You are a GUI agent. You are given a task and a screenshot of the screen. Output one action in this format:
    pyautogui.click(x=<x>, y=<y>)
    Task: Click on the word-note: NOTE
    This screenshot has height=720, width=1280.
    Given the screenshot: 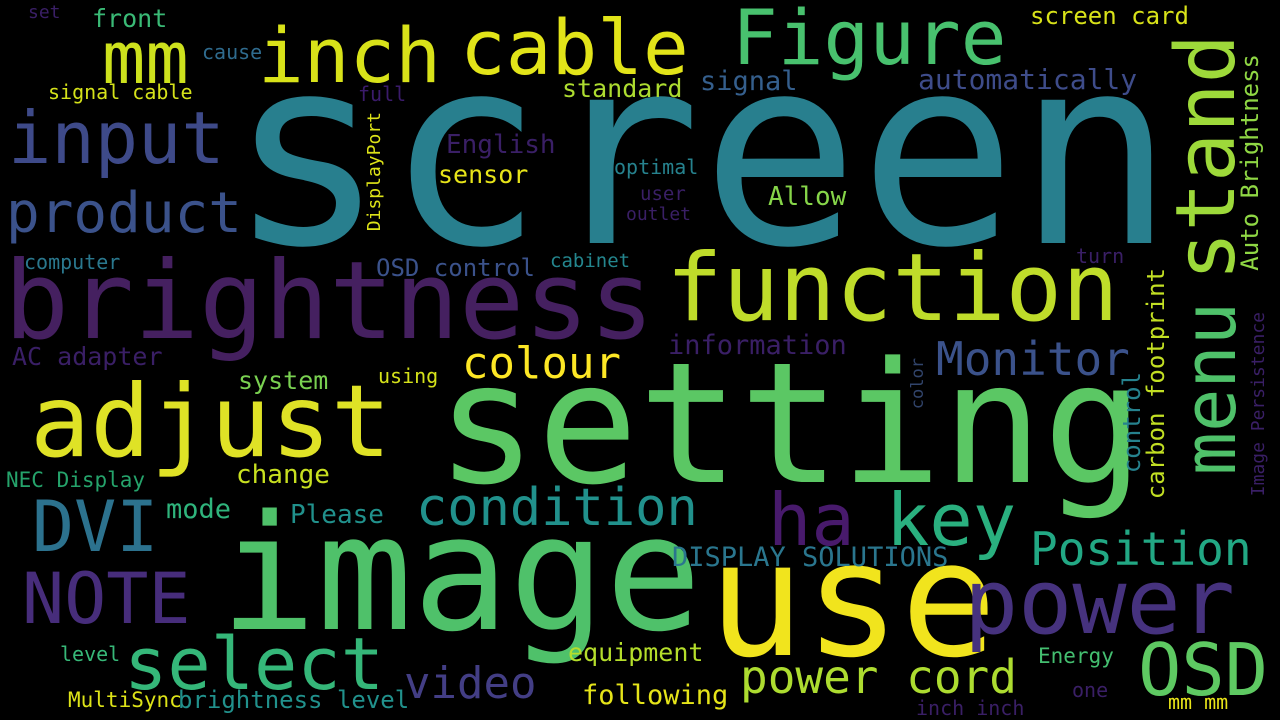 What is the action you would take?
    pyautogui.click(x=106, y=599)
    